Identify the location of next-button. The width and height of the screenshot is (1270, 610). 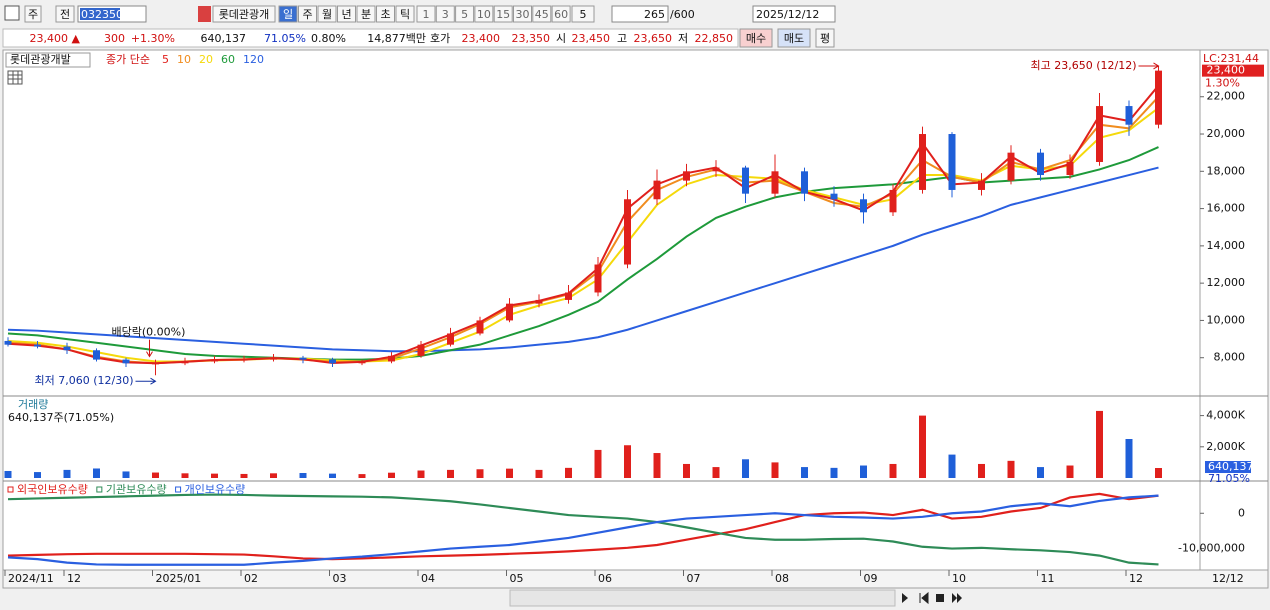
(957, 598).